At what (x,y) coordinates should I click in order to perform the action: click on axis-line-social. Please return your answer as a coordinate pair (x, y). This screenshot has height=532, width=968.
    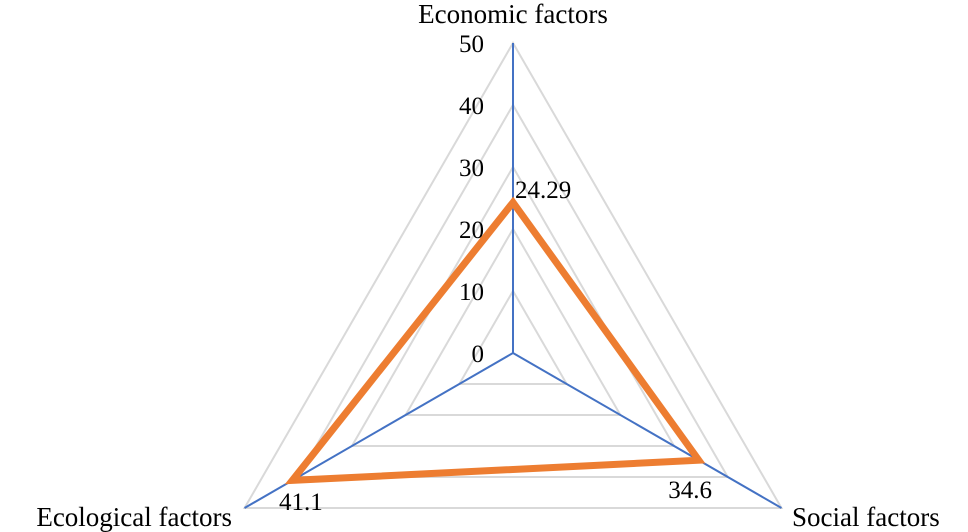
    Looking at the image, I should click on (647, 430).